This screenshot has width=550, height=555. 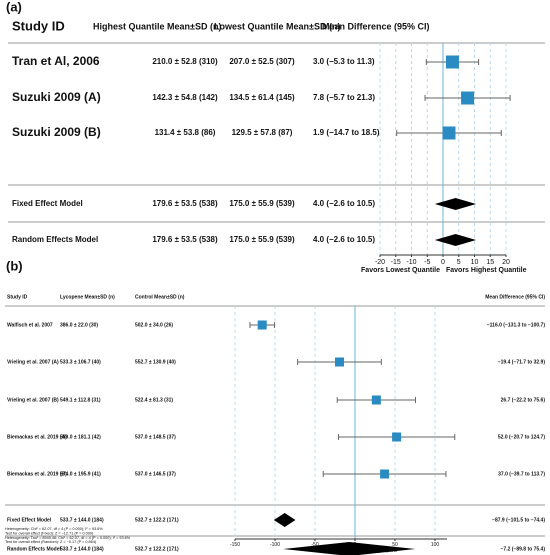 What do you see at coordinates (346, 132) in the screenshot?
I see `ci-label: 1.9 (−14.7 to 18.5)` at bounding box center [346, 132].